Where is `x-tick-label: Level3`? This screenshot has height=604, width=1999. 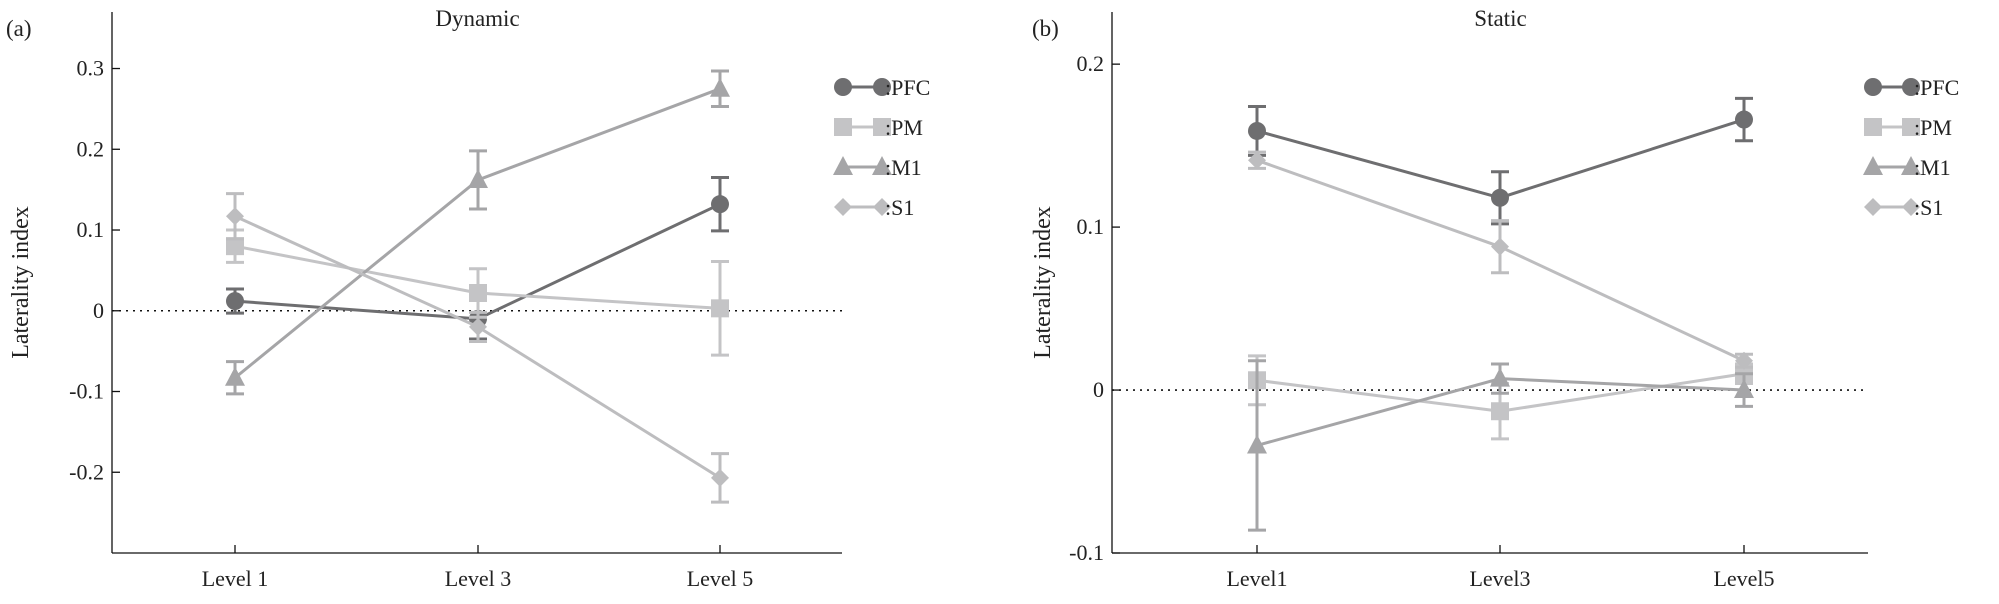
x-tick-label: Level3 is located at coordinates (1499, 578).